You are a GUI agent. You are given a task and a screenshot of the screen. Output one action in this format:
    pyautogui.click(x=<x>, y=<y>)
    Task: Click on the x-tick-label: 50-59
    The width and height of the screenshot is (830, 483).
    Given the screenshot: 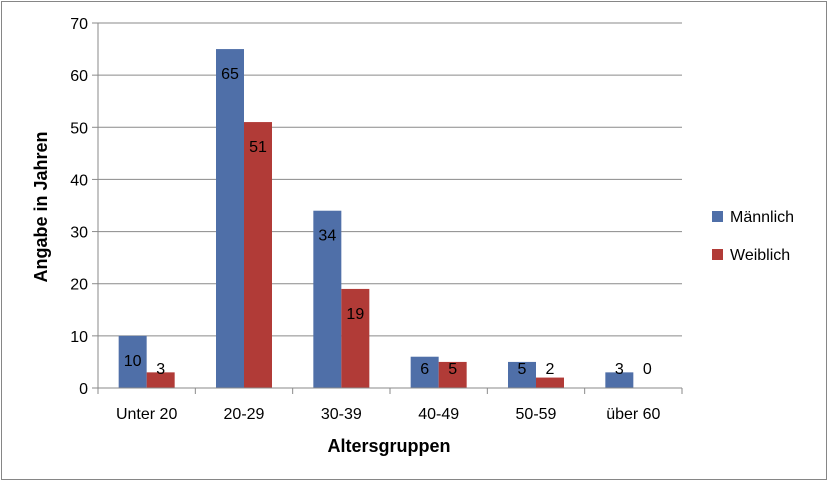 What is the action you would take?
    pyautogui.click(x=536, y=414)
    